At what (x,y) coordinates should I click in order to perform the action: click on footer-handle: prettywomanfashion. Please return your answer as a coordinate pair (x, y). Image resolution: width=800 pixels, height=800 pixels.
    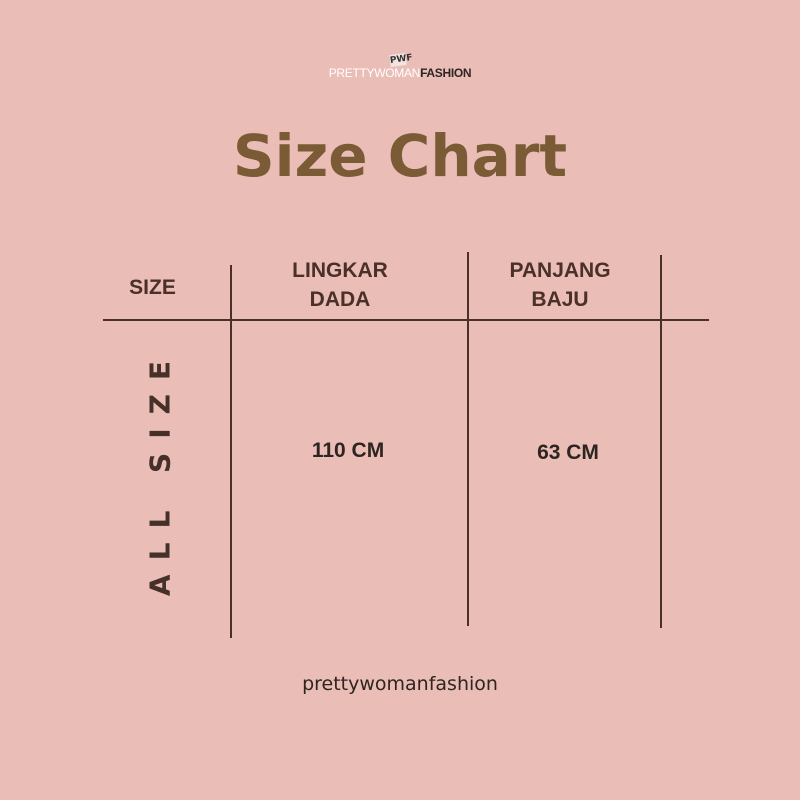
    Looking at the image, I should click on (400, 684).